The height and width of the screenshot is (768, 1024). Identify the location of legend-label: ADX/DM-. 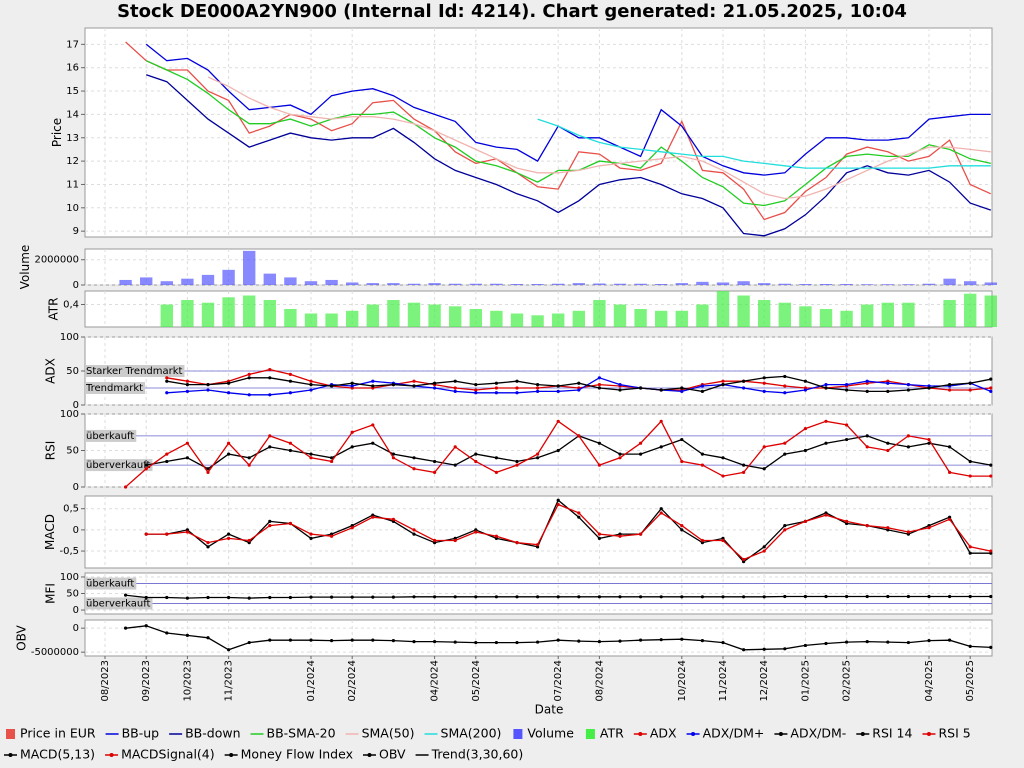
(818, 733).